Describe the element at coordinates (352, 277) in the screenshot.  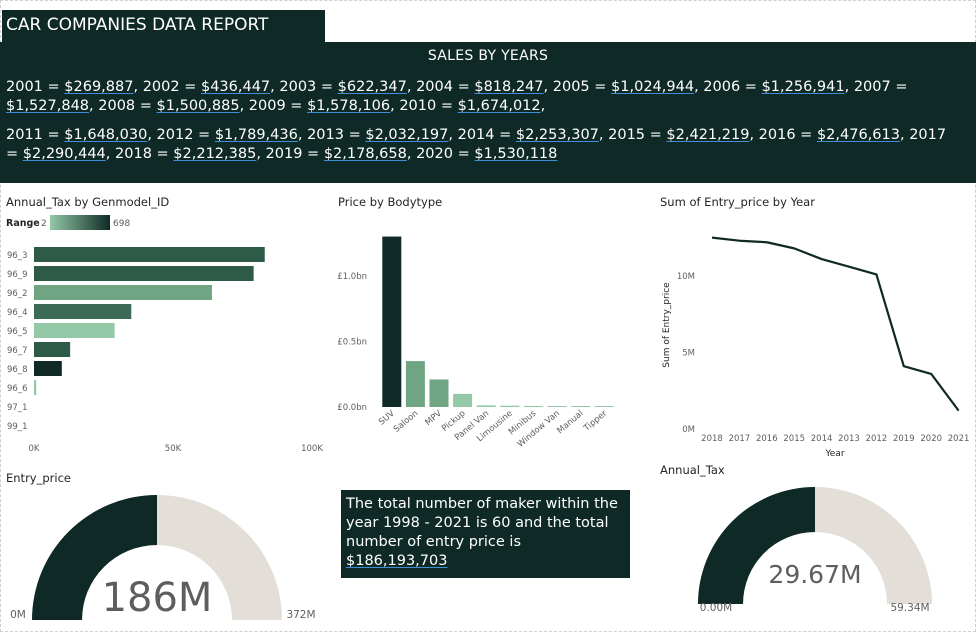
I see `y-tick-label: £1.0bn` at that location.